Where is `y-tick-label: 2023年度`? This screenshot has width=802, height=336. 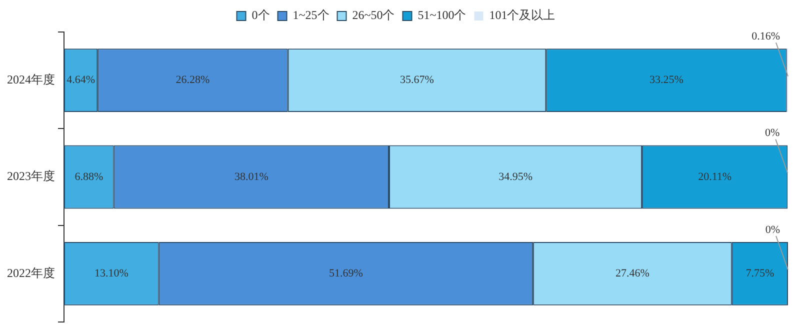 y-tick-label: 2023年度 is located at coordinates (31, 176).